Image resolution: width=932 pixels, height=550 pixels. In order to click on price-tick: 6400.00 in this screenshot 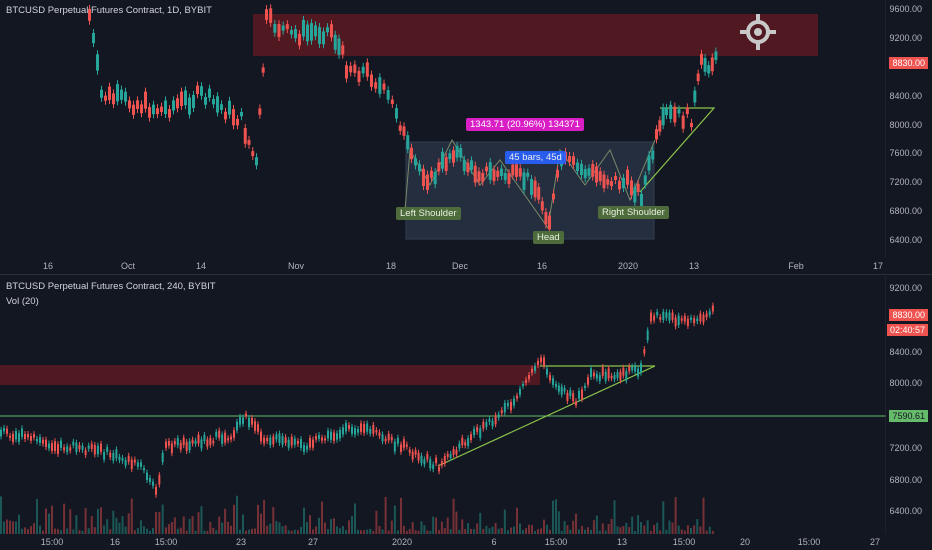, I will do `click(905, 240)`.